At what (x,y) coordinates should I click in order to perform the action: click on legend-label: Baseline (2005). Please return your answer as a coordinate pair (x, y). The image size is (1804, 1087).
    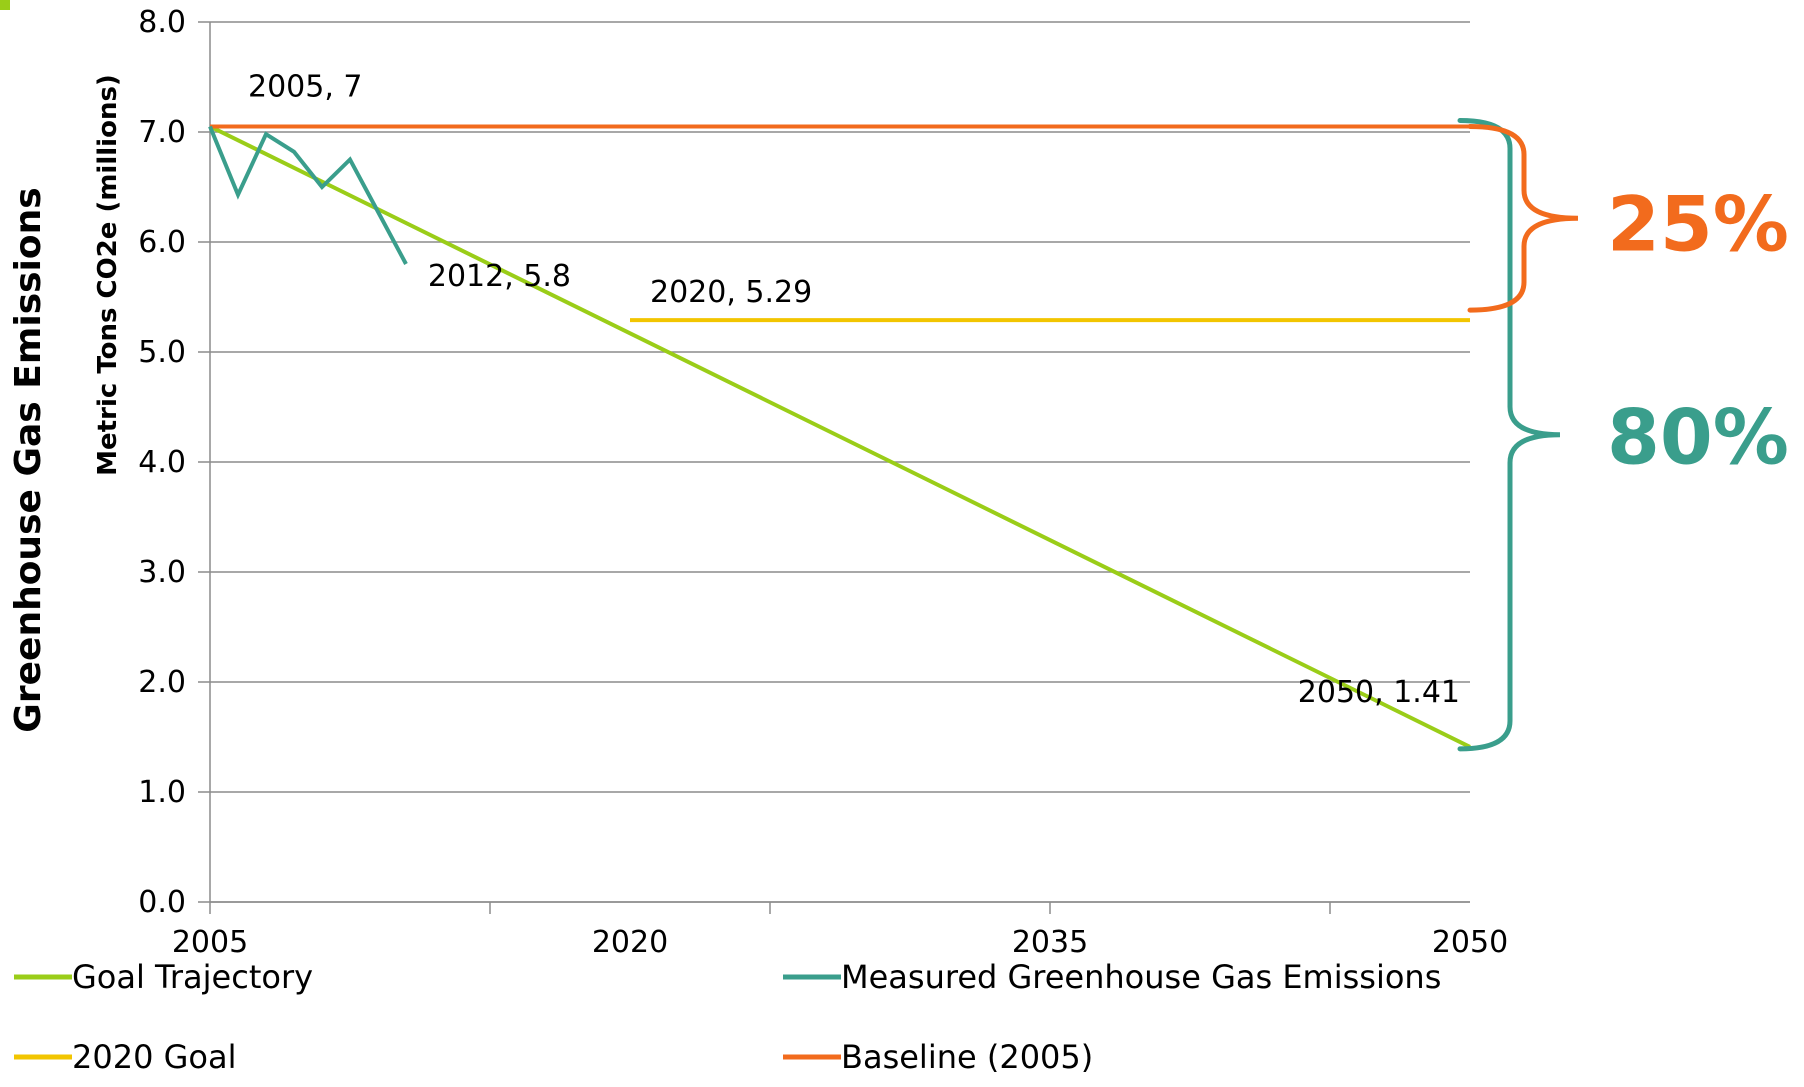
    Looking at the image, I should click on (967, 1057).